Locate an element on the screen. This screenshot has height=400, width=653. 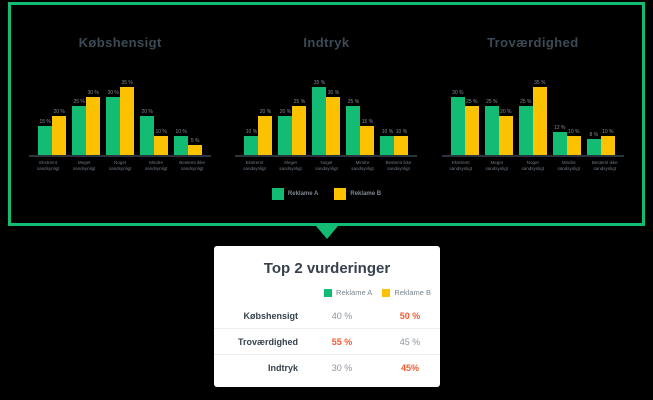
card-legend: Reklame A Reklame B is located at coordinates (327, 292).